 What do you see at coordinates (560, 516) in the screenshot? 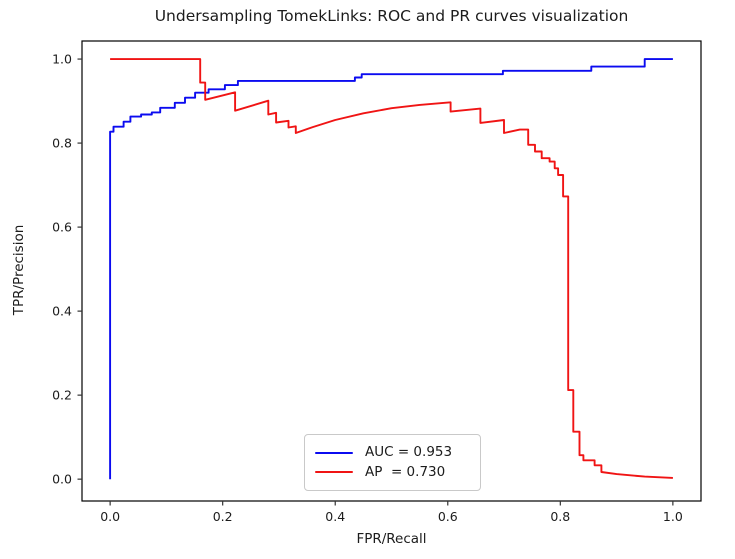
I see `x-tick-label: 0.8` at bounding box center [560, 516].